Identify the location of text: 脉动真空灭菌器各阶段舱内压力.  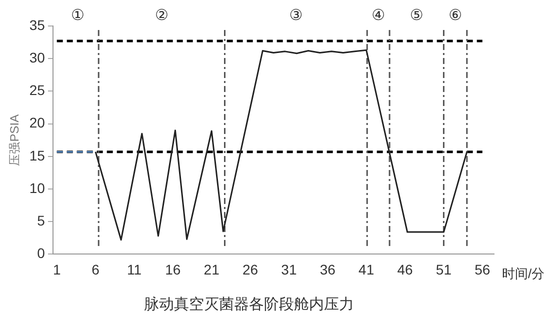
(249, 305).